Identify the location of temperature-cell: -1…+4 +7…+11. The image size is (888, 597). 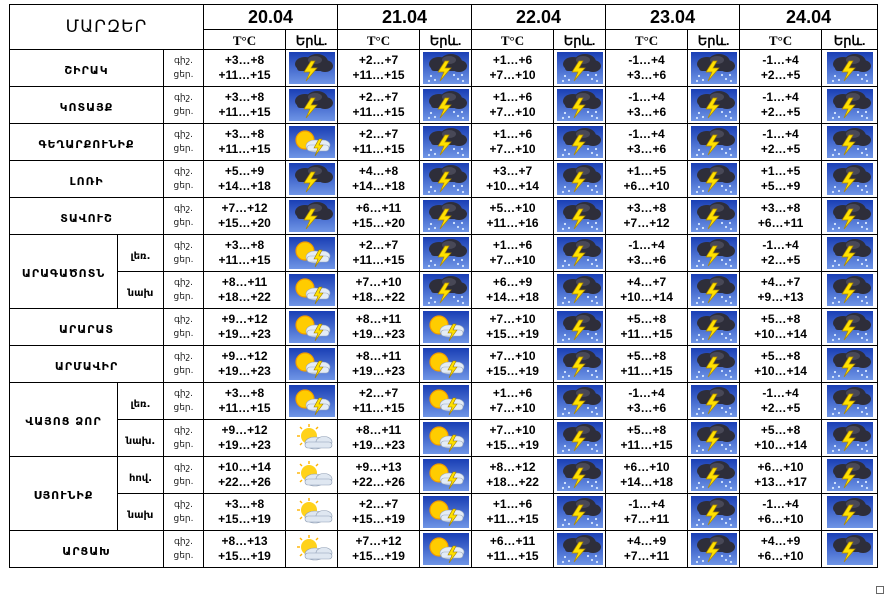
(647, 512).